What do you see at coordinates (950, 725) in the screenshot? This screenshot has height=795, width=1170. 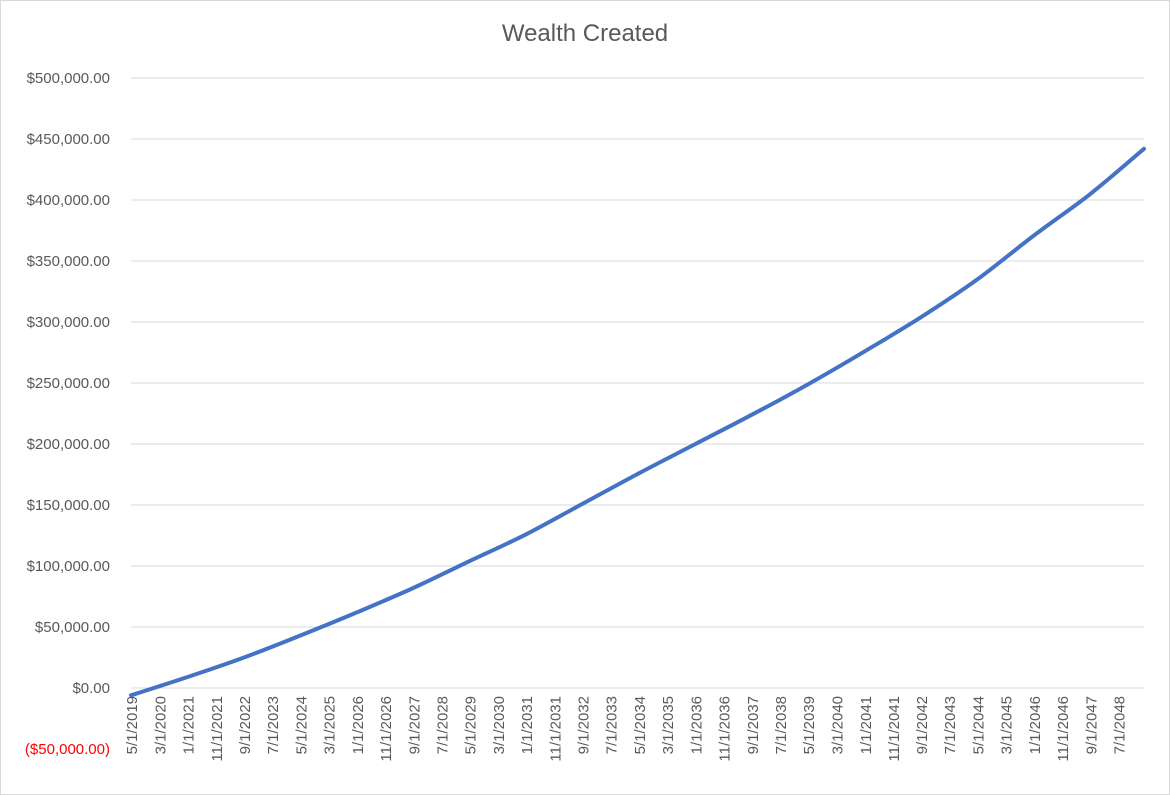 I see `x-tick-label: 7/1/2043` at bounding box center [950, 725].